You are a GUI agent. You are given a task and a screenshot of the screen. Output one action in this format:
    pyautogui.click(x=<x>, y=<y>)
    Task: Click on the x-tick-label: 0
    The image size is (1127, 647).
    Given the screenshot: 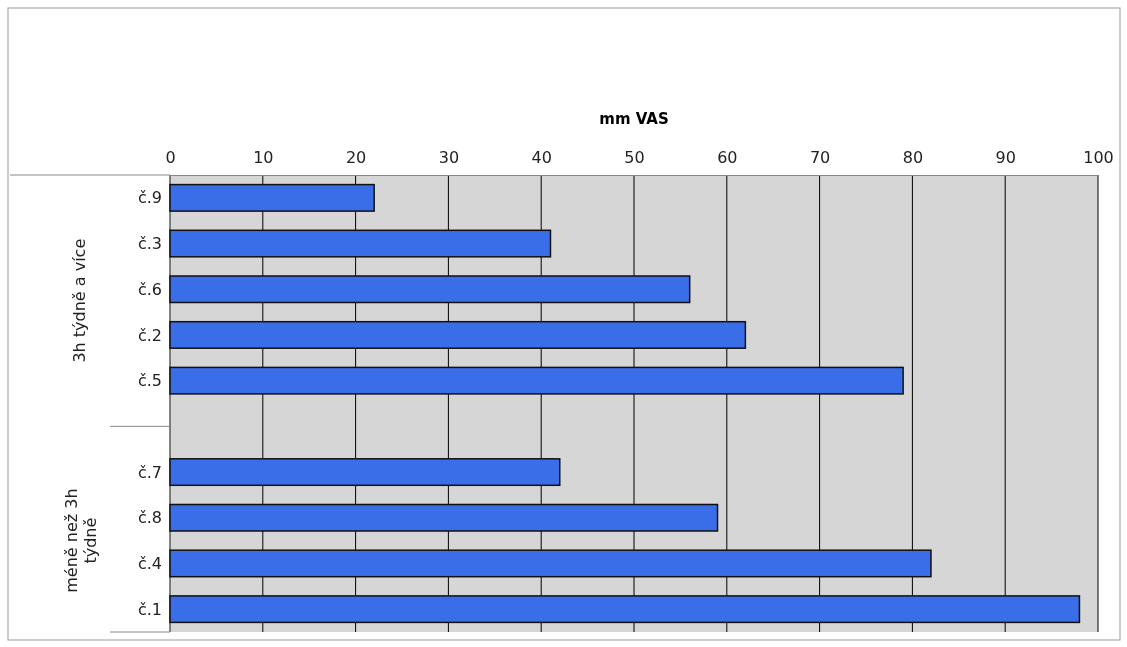 What is the action you would take?
    pyautogui.click(x=170, y=157)
    